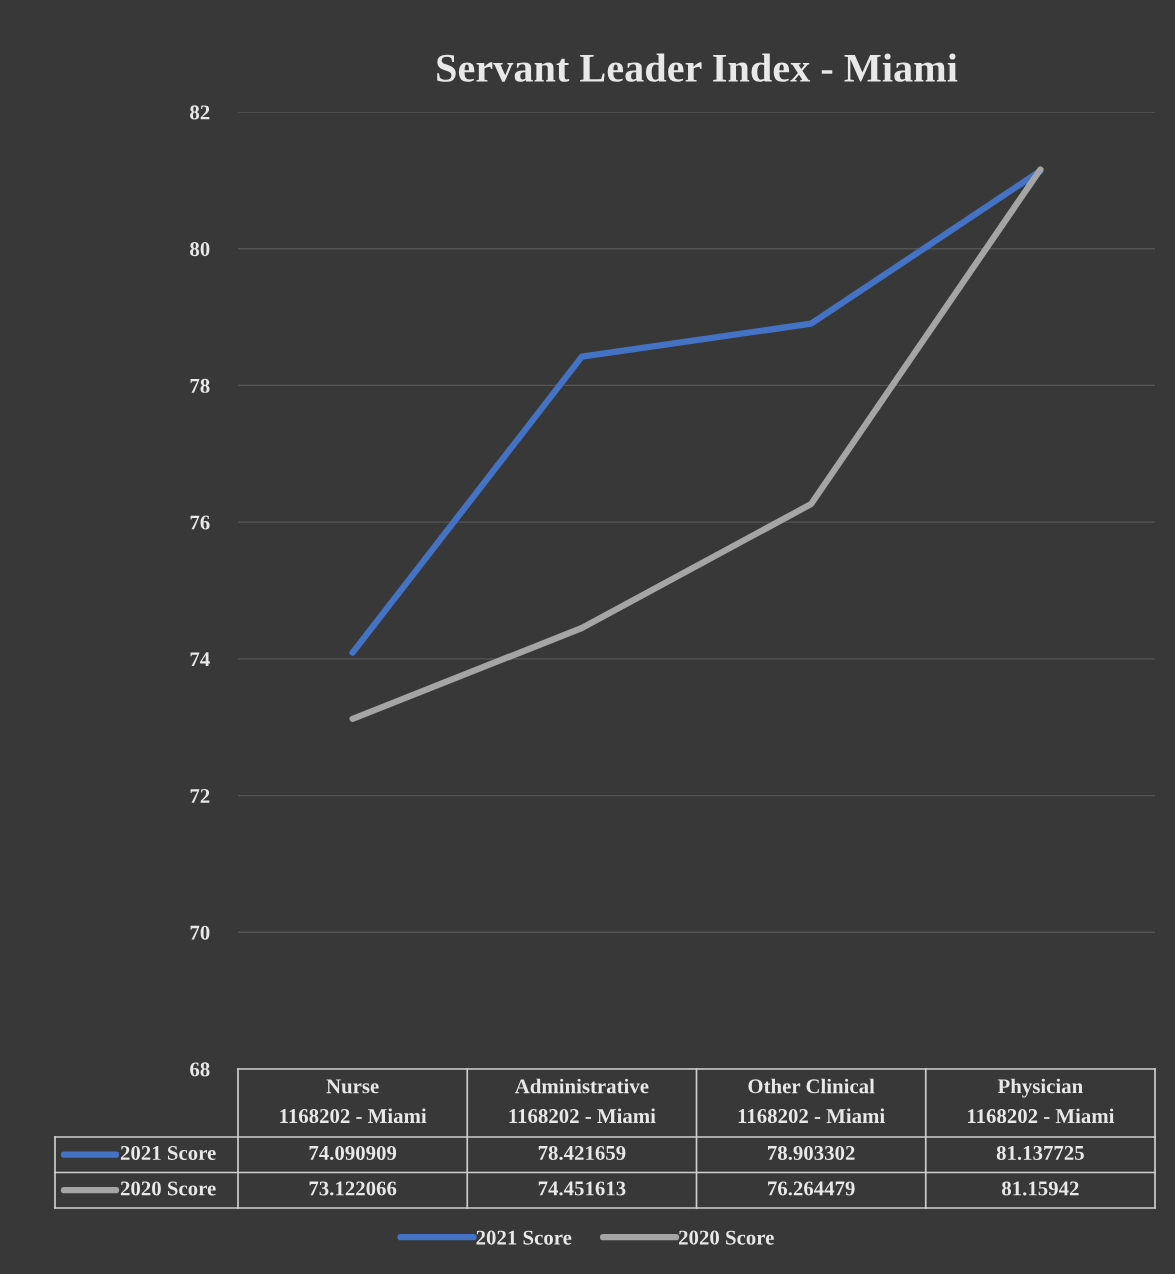  Describe the element at coordinates (200, 112) in the screenshot. I see `y-tick-label: 82` at that location.